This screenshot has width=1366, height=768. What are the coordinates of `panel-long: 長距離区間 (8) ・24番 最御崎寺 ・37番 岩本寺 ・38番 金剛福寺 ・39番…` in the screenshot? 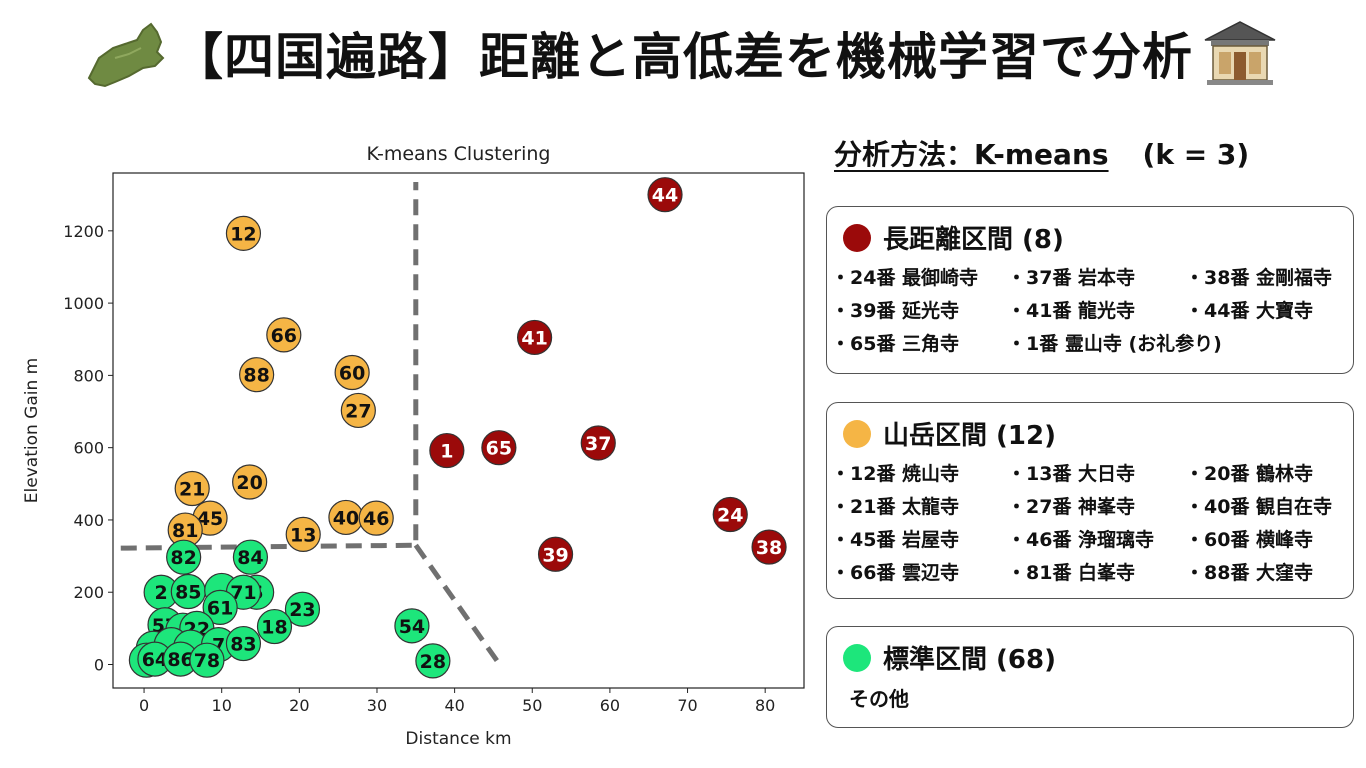 It's located at (1090, 290).